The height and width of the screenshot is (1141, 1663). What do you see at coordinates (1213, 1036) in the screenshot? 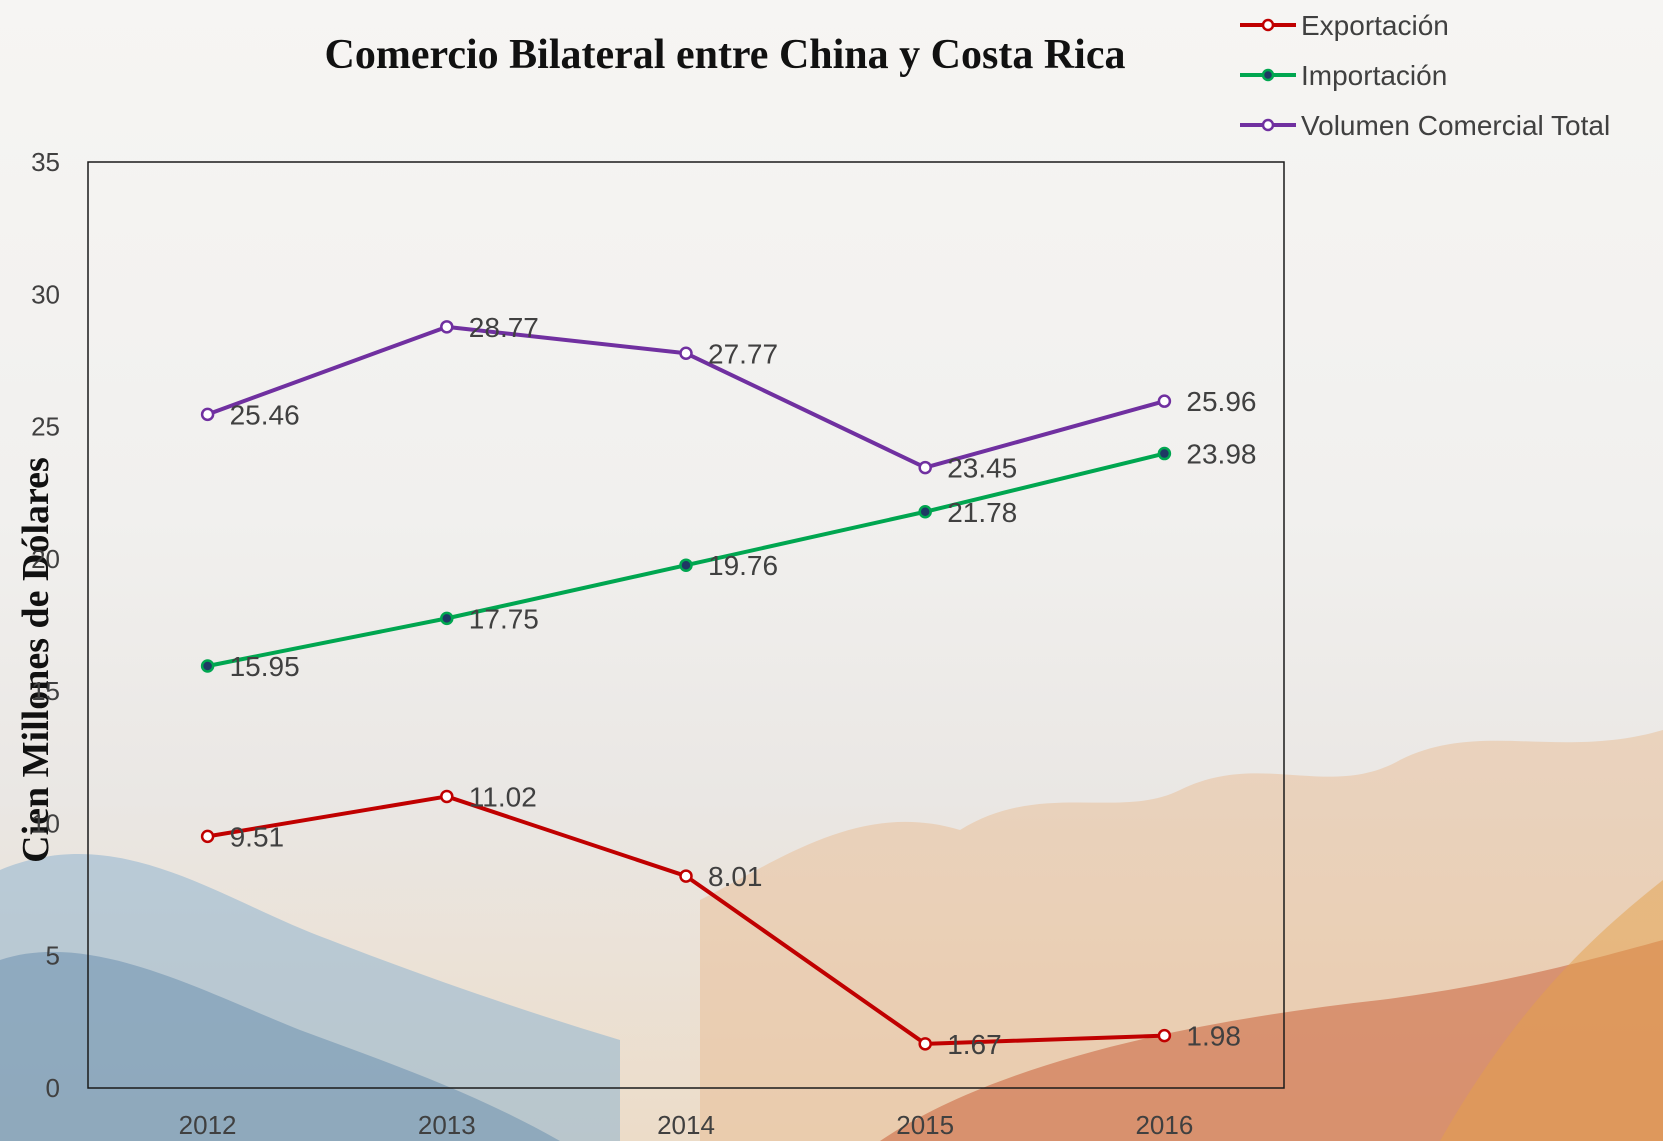
I see `data-label: 1.98` at bounding box center [1213, 1036].